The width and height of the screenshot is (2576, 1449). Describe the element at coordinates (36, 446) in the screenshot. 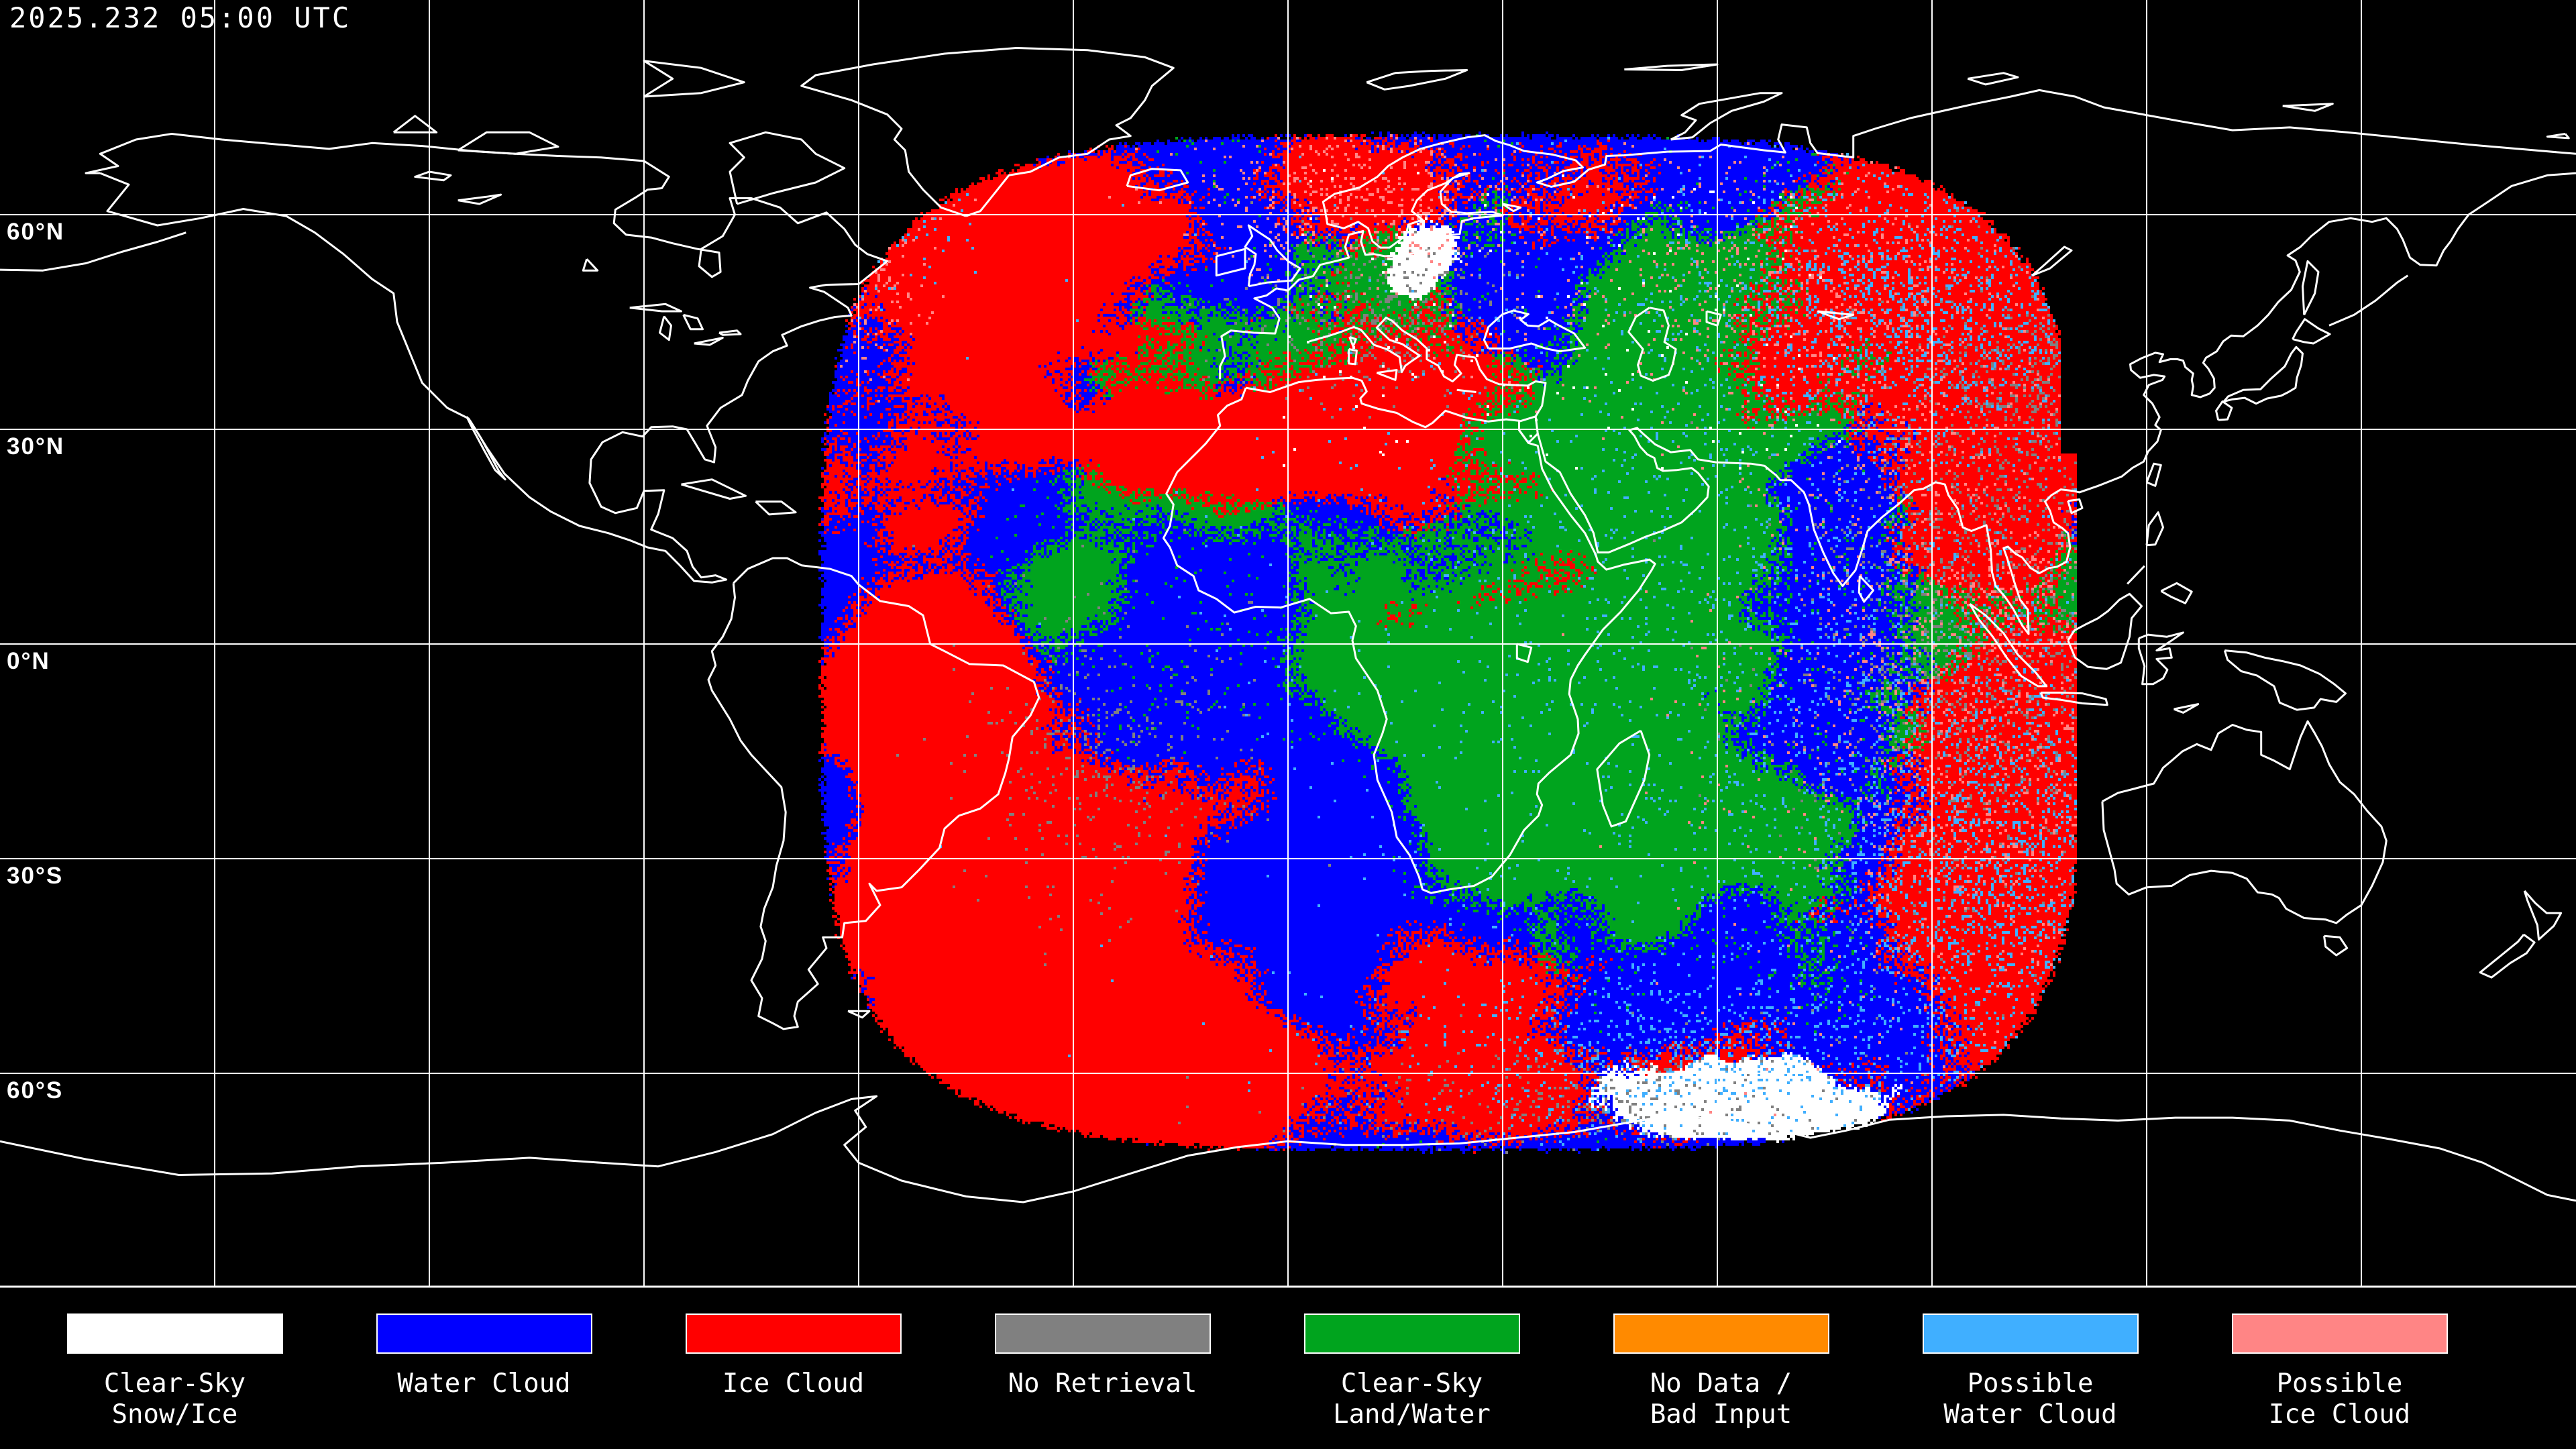

I see `lat-label-30n: 30°N` at that location.